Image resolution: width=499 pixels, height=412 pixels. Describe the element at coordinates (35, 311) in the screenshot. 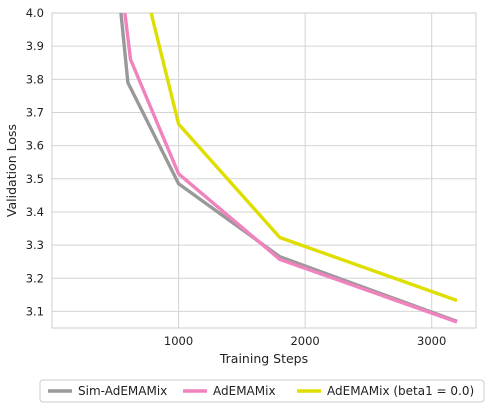

I see `y-tick-label: 3.1` at that location.